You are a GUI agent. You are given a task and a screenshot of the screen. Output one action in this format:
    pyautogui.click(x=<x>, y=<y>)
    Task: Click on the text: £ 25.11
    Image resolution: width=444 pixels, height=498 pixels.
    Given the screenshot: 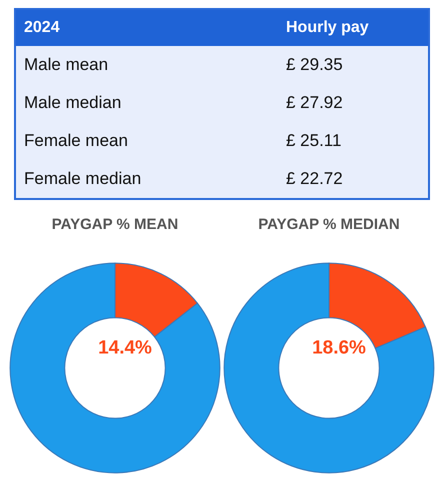 What is the action you would take?
    pyautogui.click(x=314, y=141)
    